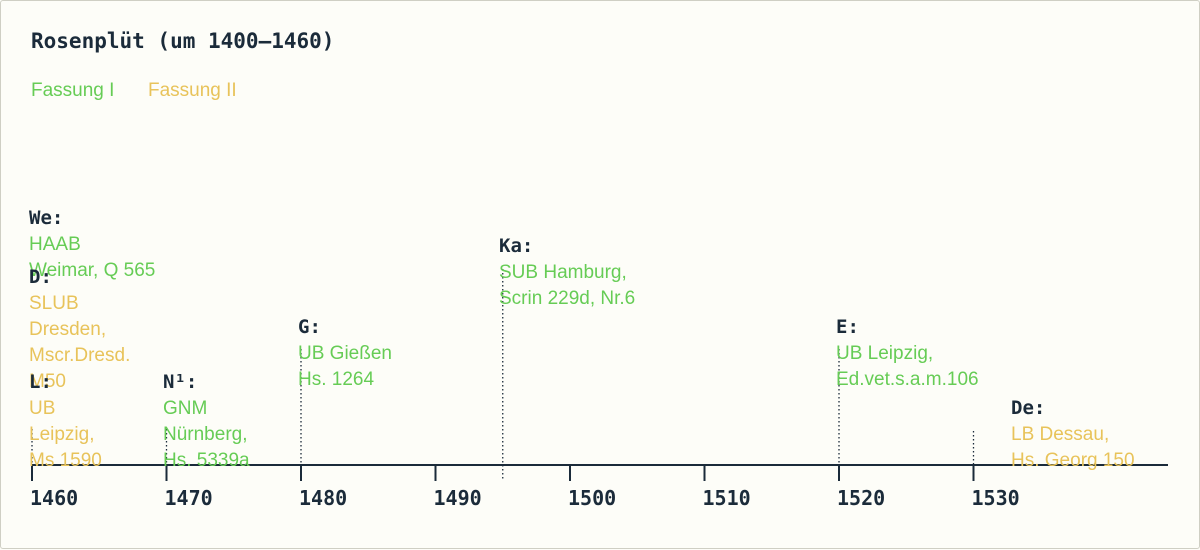 This screenshot has width=1200, height=550. Describe the element at coordinates (907, 340) in the screenshot. I see `event-label-e: E: UB Leipzig, Ed.vet.s.a.m.106` at that location.